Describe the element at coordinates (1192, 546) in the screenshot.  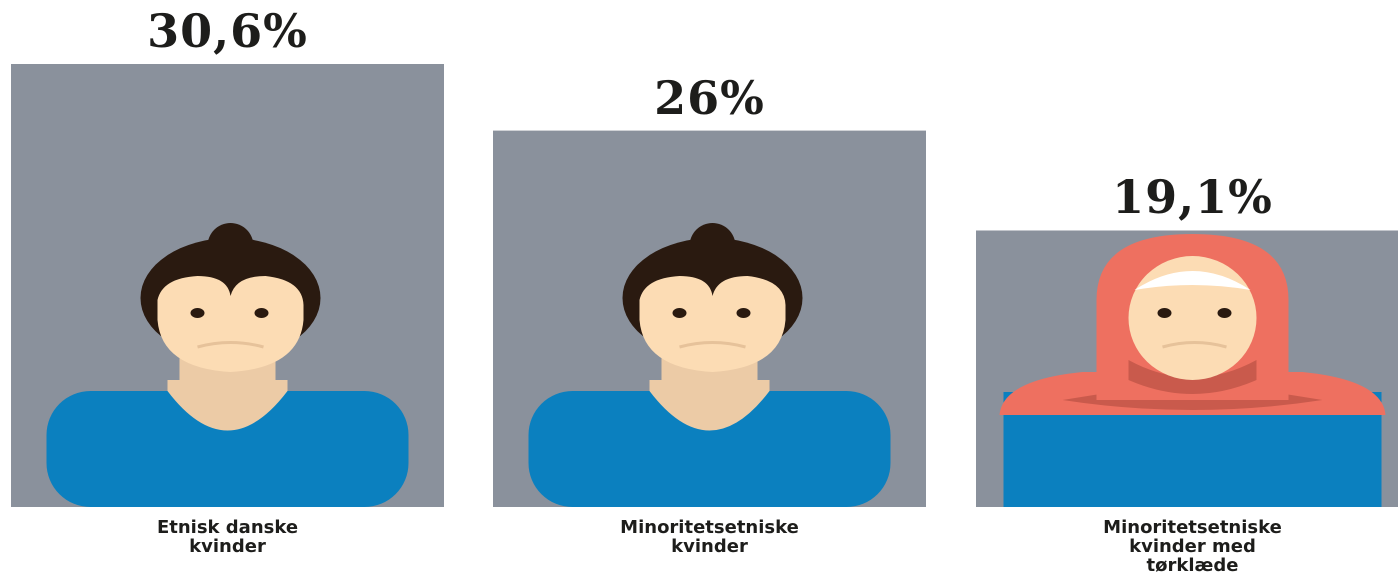
I see `x-tick-label-line: kvinder med` at that location.